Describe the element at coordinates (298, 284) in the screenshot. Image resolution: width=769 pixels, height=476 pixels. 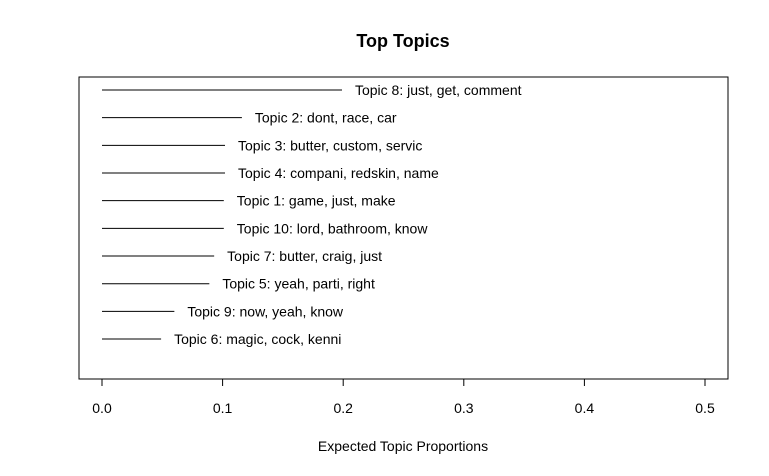
I see `topic-label: Topic 5: yeah, parti, right` at that location.